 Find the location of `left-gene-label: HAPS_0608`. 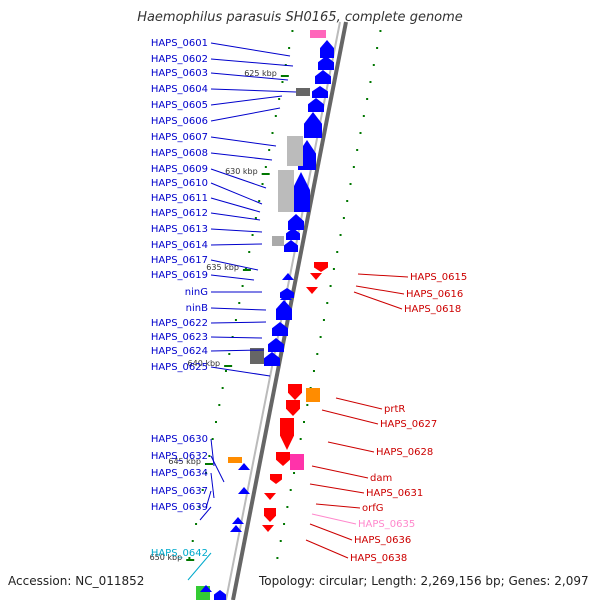

left-gene-label: HAPS_0608 is located at coordinates (179, 153).